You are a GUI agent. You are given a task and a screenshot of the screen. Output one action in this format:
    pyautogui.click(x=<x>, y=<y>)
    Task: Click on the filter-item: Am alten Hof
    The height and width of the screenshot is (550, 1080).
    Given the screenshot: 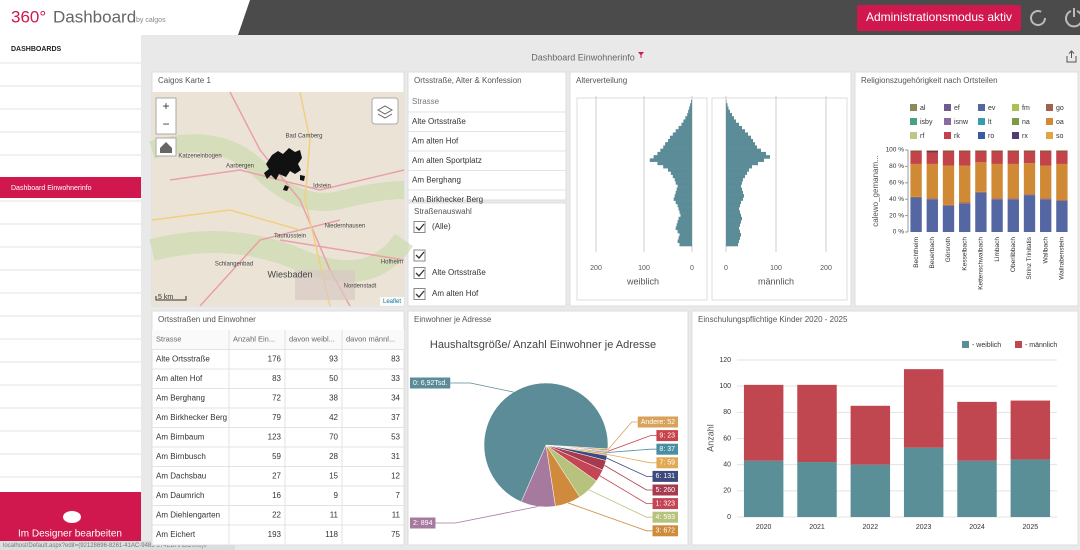 What is the action you would take?
    pyautogui.click(x=455, y=293)
    